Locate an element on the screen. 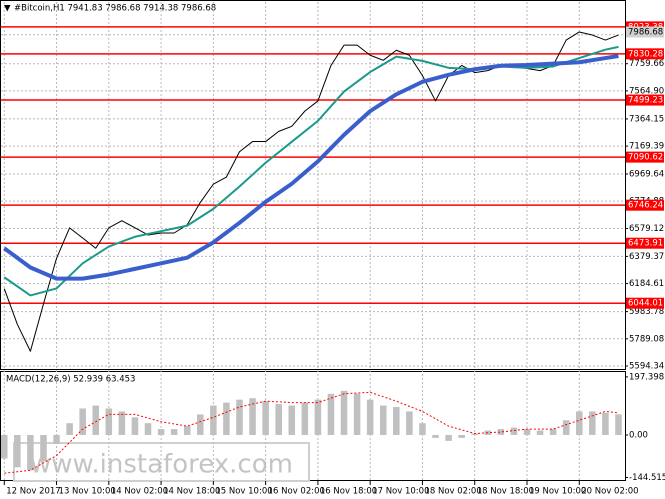 The height and width of the screenshot is (499, 665). x-tick-label: 19 Nov 10:00 is located at coordinates (557, 492).